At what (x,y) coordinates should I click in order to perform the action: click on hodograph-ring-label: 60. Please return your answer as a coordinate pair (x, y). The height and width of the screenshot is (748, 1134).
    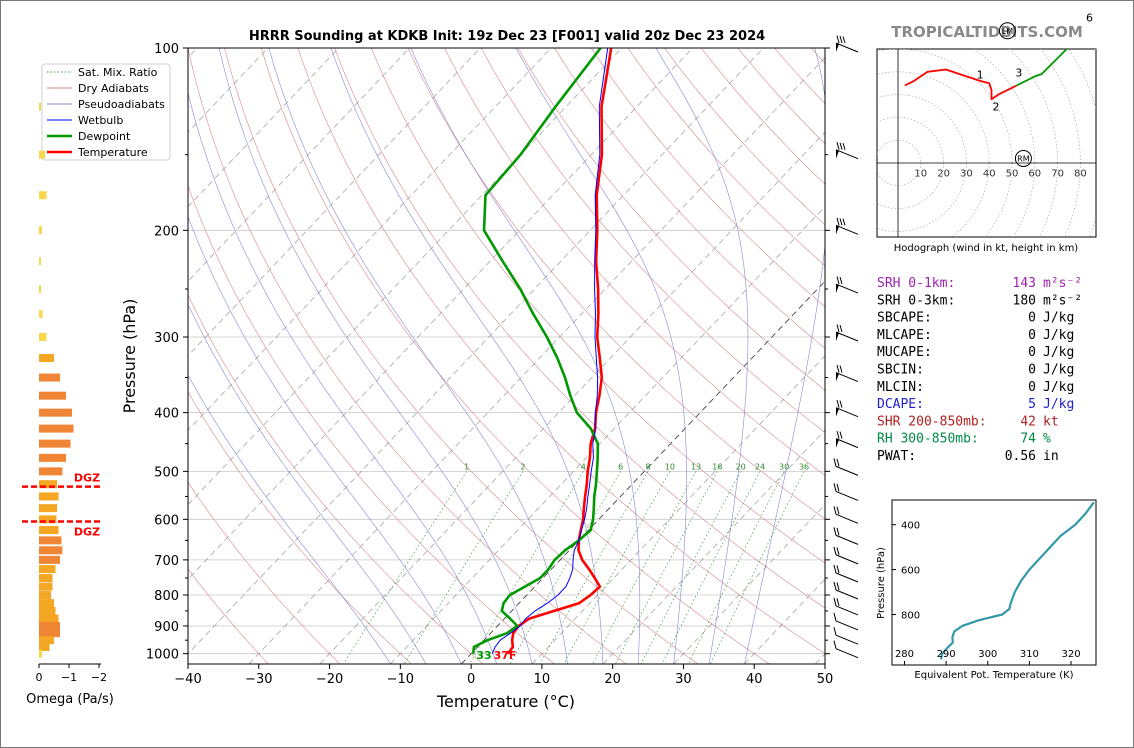
    Looking at the image, I should click on (1034, 174).